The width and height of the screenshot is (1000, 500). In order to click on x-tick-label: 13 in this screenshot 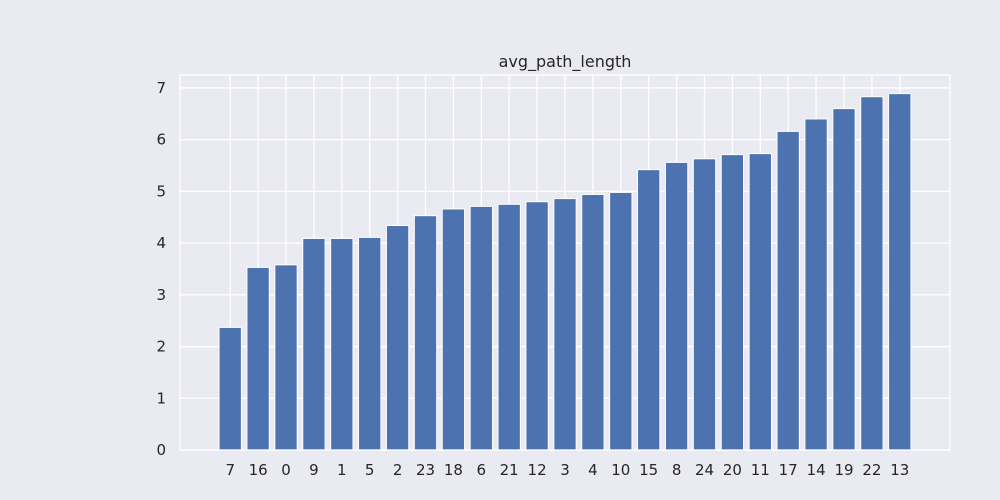, I will do `click(899, 470)`.